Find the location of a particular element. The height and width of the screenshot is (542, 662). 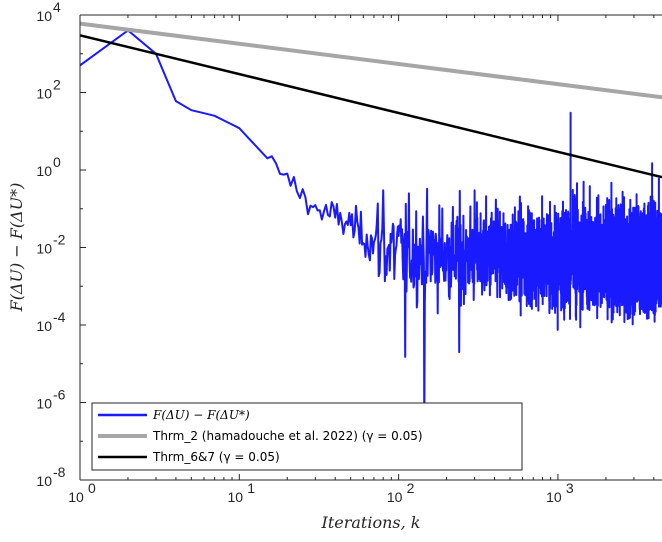

y-tick-exponent: 4 is located at coordinates (57, 7).